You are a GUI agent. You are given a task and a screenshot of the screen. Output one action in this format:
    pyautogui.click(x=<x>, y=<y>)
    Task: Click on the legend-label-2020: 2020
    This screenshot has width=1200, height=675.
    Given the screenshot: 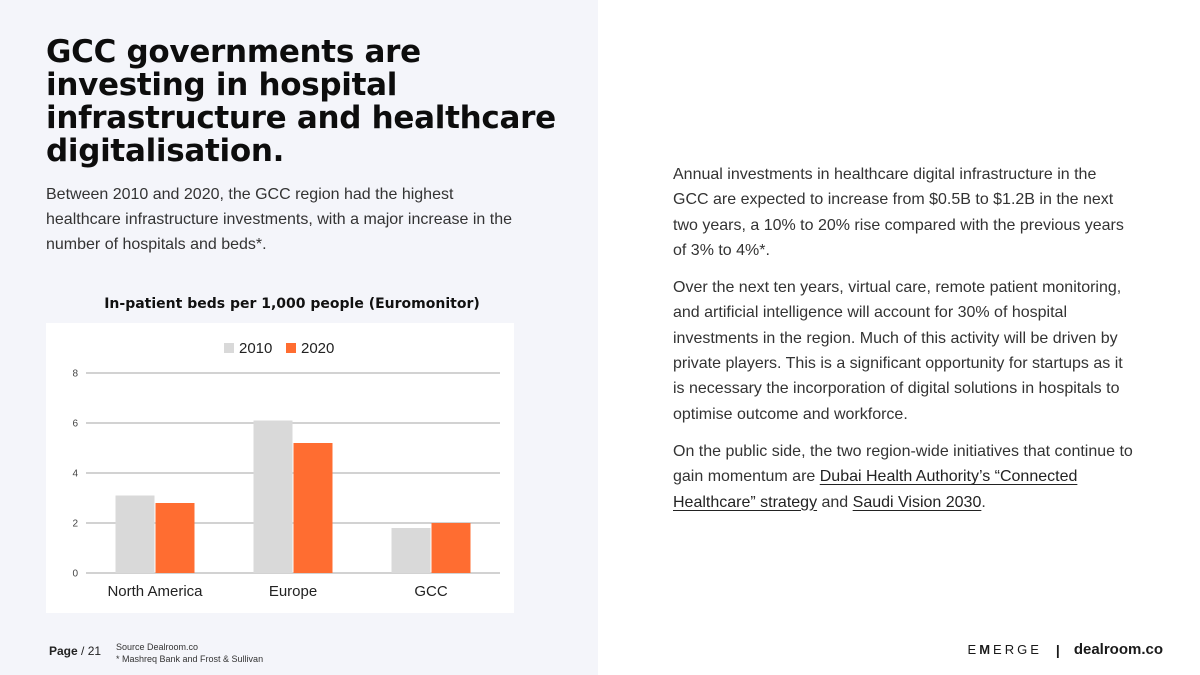 What is the action you would take?
    pyautogui.click(x=317, y=348)
    